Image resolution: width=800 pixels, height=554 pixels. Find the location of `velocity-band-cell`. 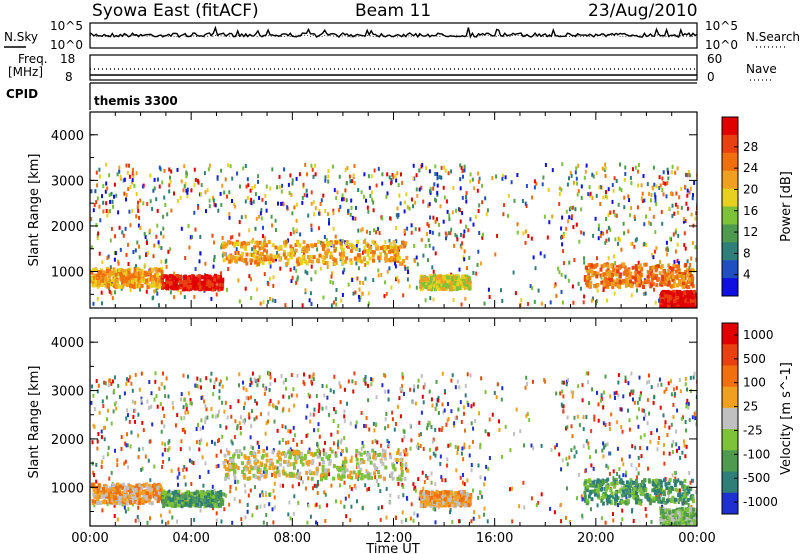

velocity-band-cell is located at coordinates (150, 490).